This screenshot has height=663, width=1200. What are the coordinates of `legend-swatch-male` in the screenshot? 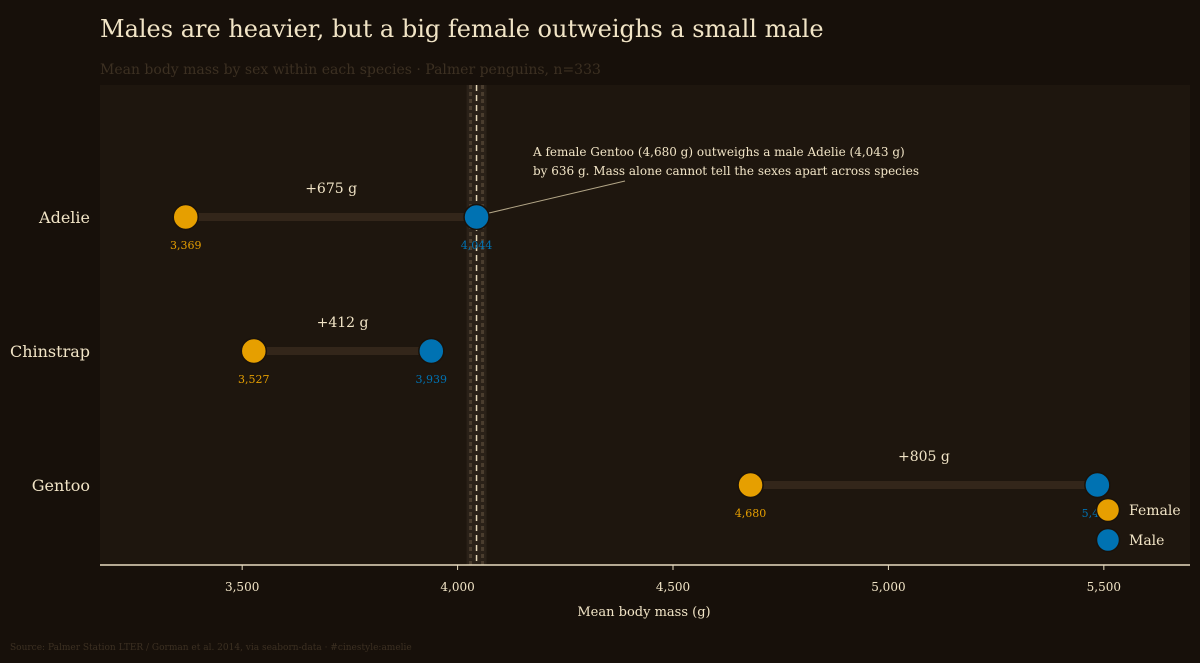 It's located at (1108, 540).